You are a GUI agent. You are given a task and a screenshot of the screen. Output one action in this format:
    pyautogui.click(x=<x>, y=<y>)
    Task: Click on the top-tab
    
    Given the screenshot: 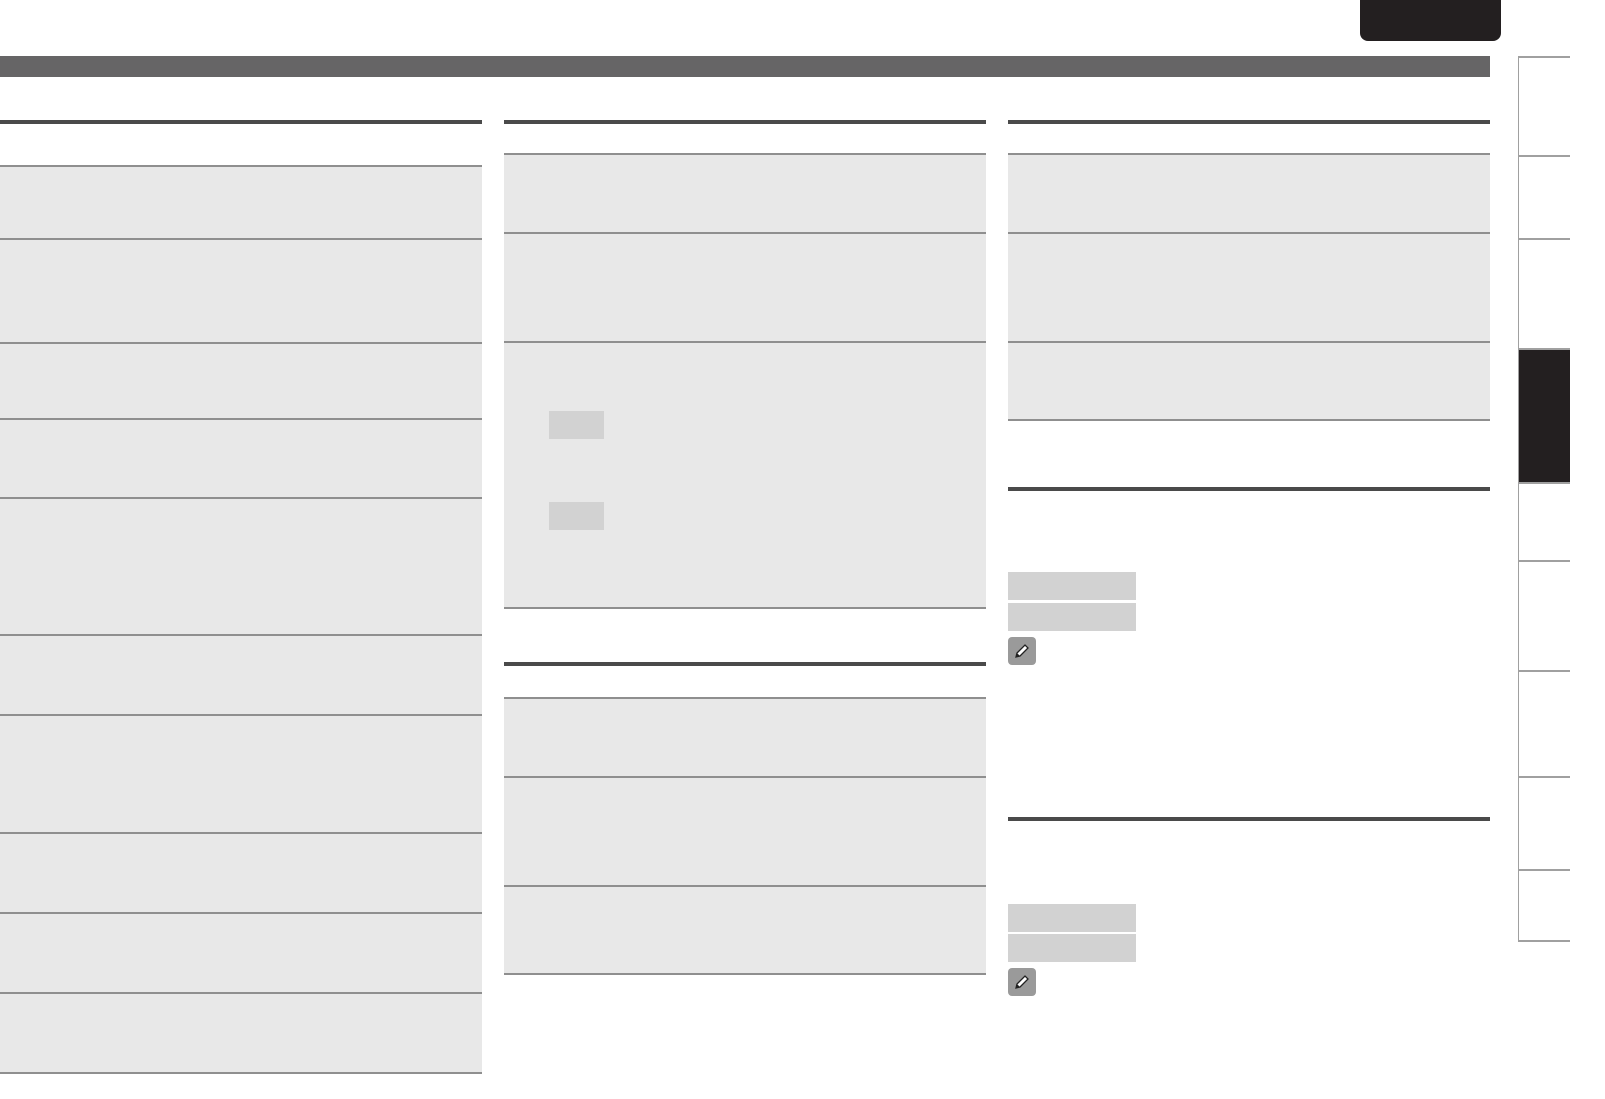 What is the action you would take?
    pyautogui.click(x=1430, y=20)
    